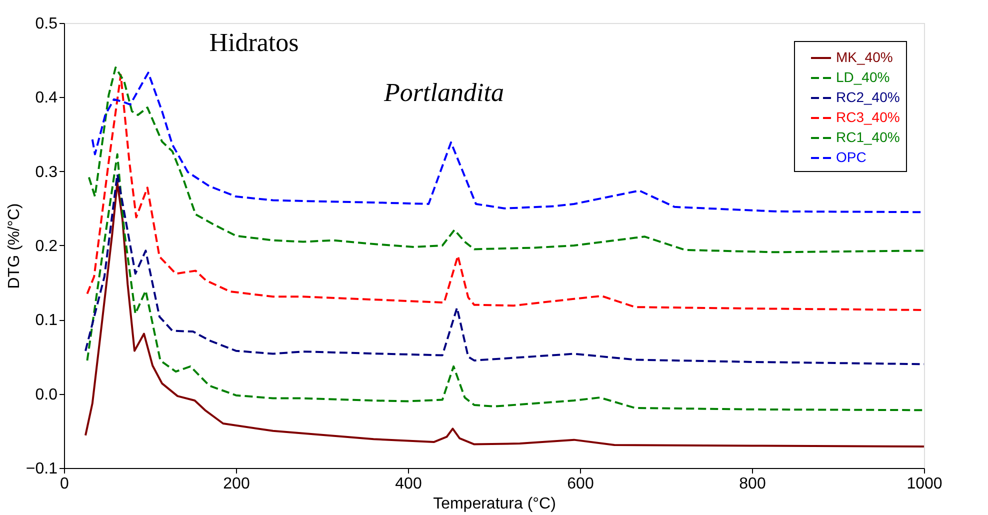 The height and width of the screenshot is (515, 988). Describe the element at coordinates (254, 42) in the screenshot. I see `annotation: Hidratos` at that location.